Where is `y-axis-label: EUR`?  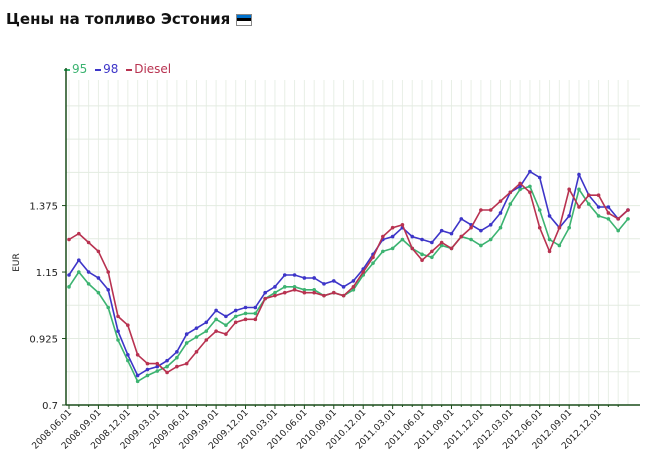 y-axis-label: EUR is located at coordinates (17, 262).